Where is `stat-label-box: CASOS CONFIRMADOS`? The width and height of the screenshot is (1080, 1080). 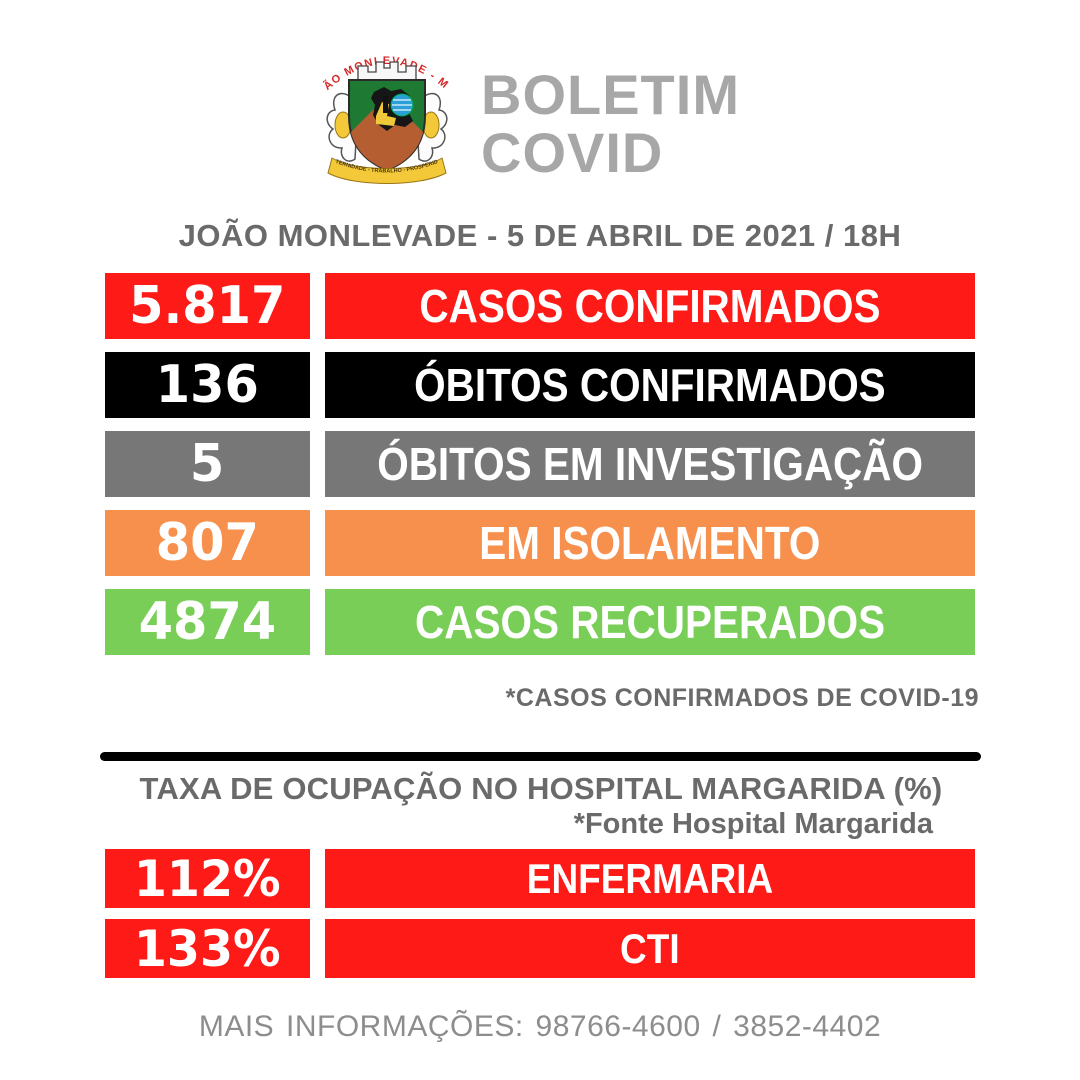
stat-label-box: CASOS CONFIRMADOS is located at coordinates (650, 306).